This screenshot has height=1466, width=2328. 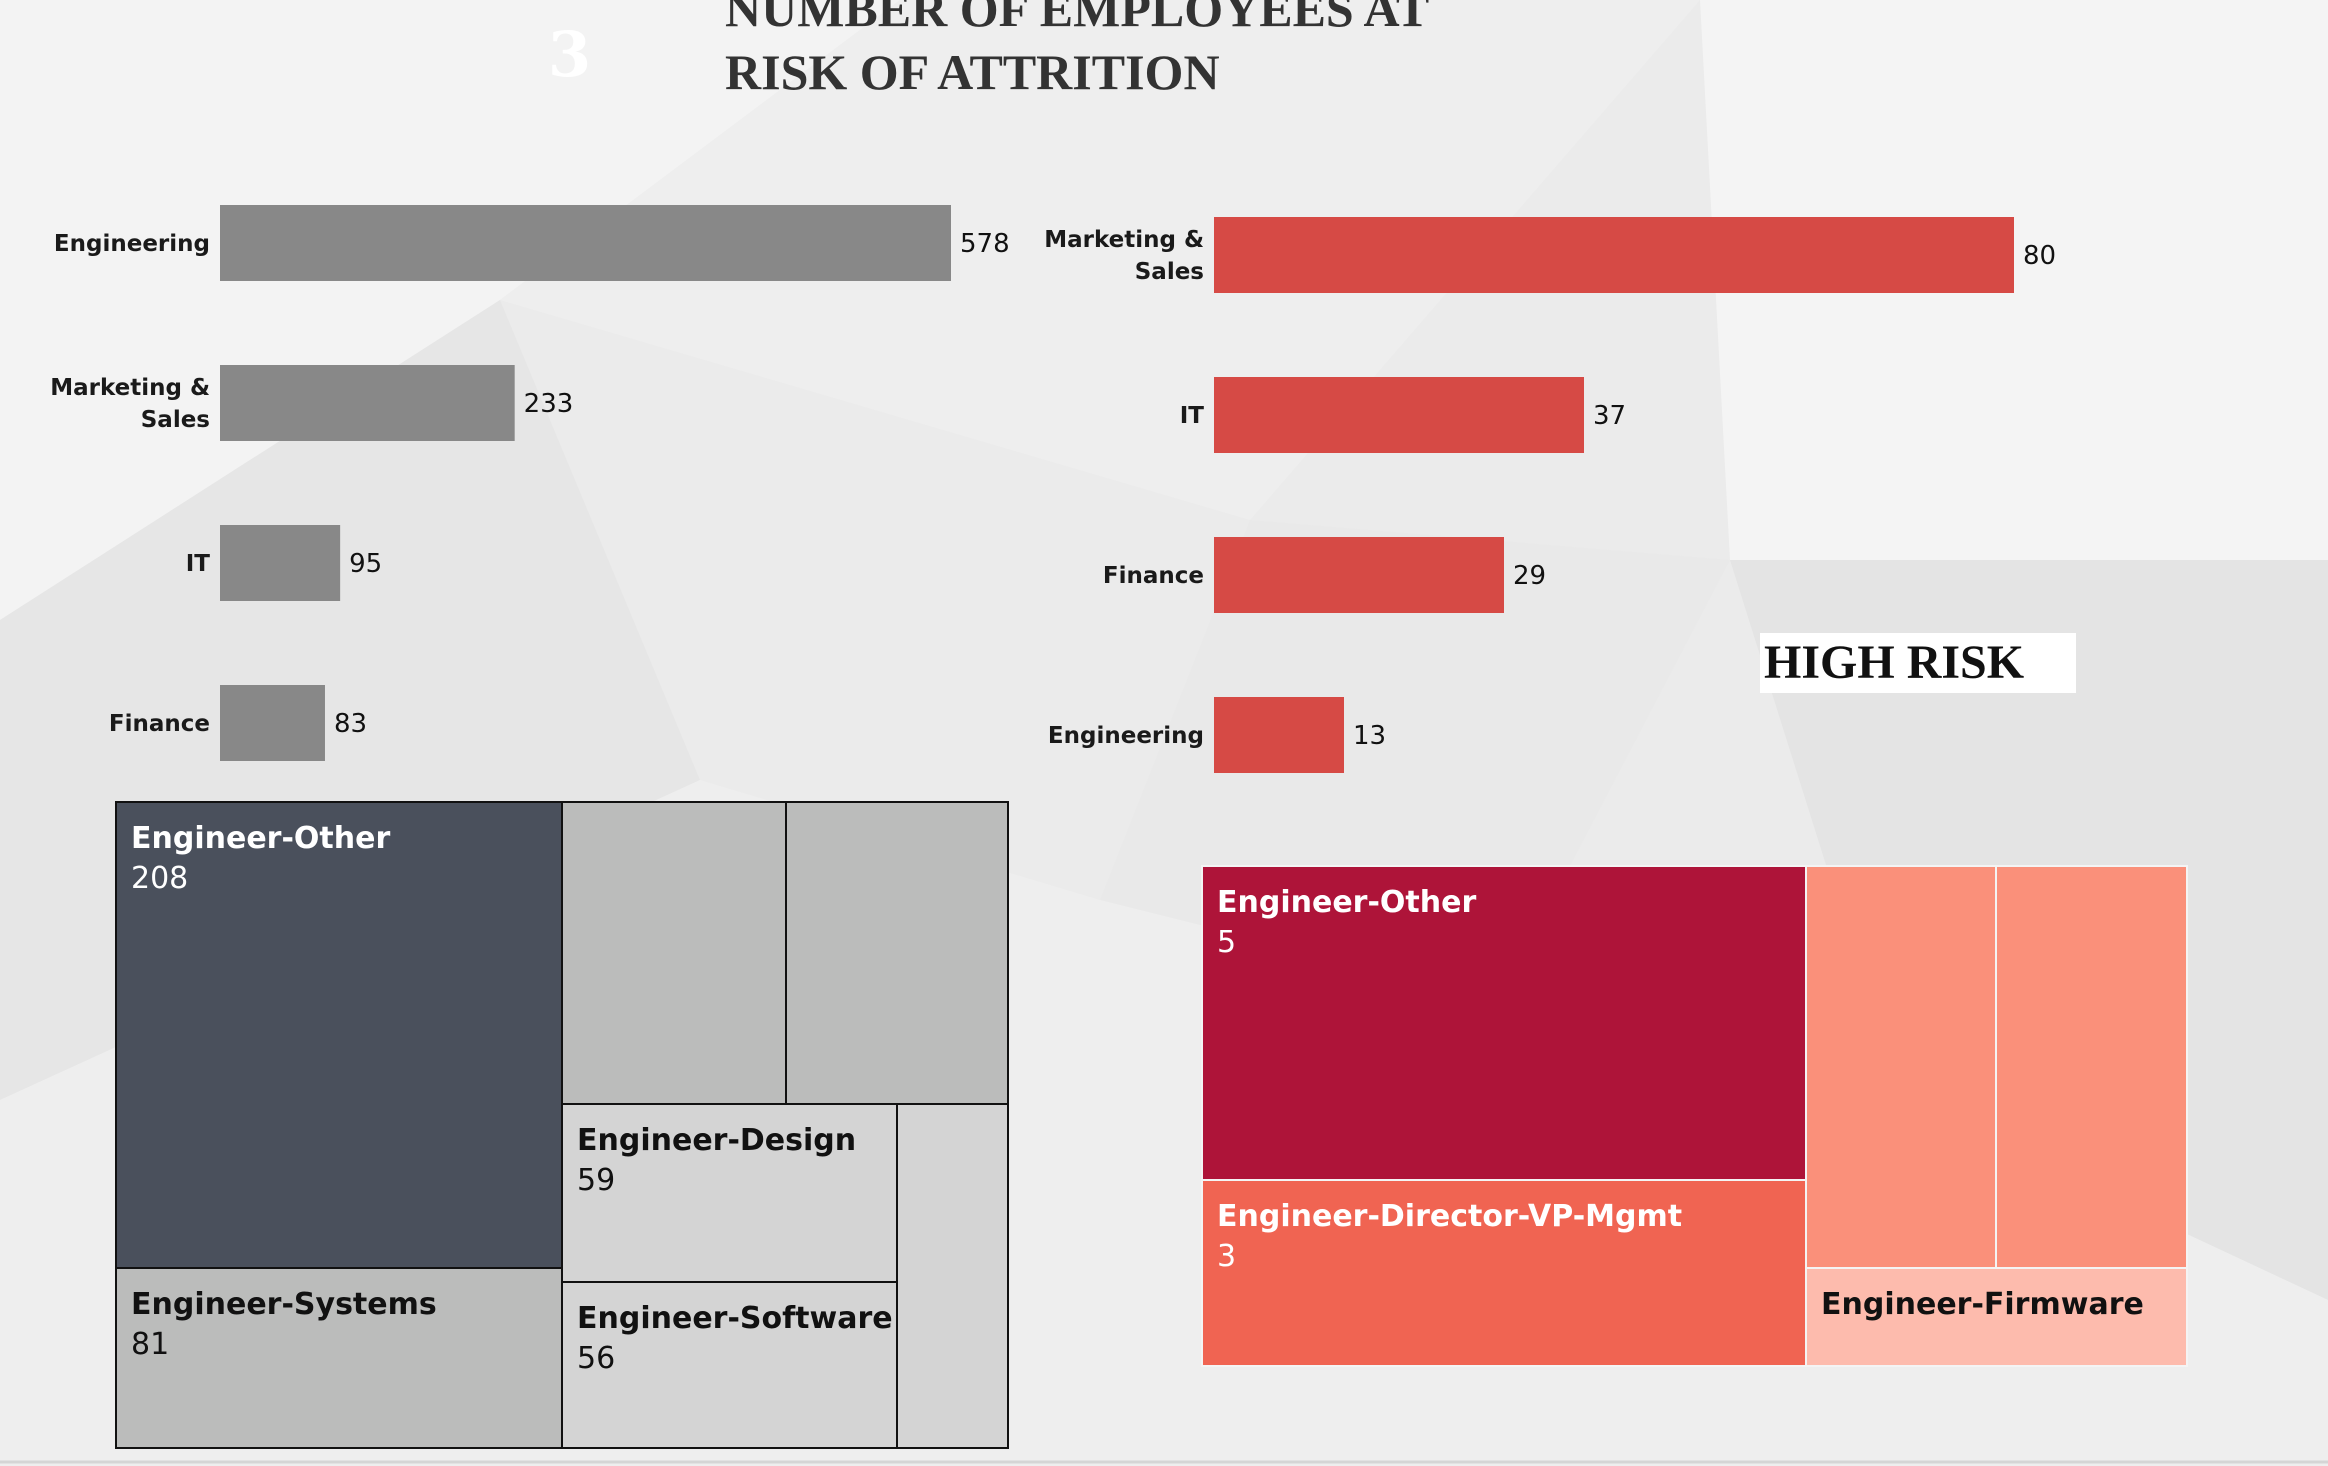 What do you see at coordinates (596, 1358) in the screenshot?
I see `treemap-cell-value-3: 56` at bounding box center [596, 1358].